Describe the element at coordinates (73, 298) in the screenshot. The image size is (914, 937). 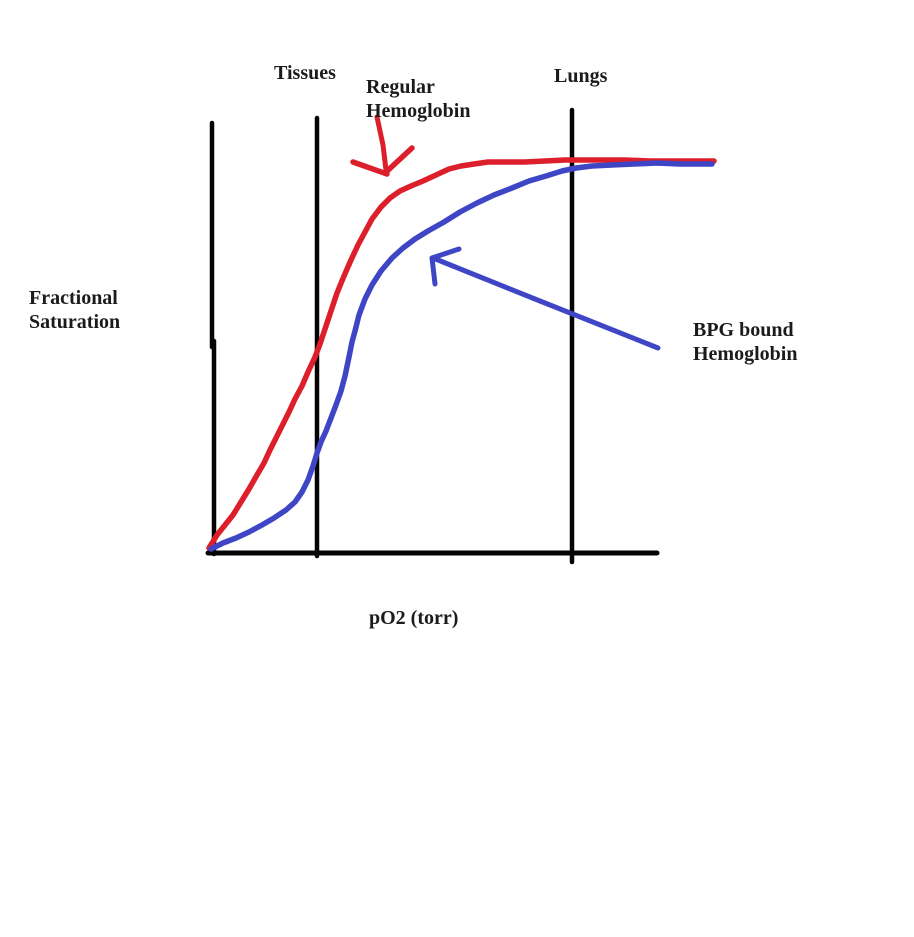
I see `y-axis-label-line1: Fractional` at that location.